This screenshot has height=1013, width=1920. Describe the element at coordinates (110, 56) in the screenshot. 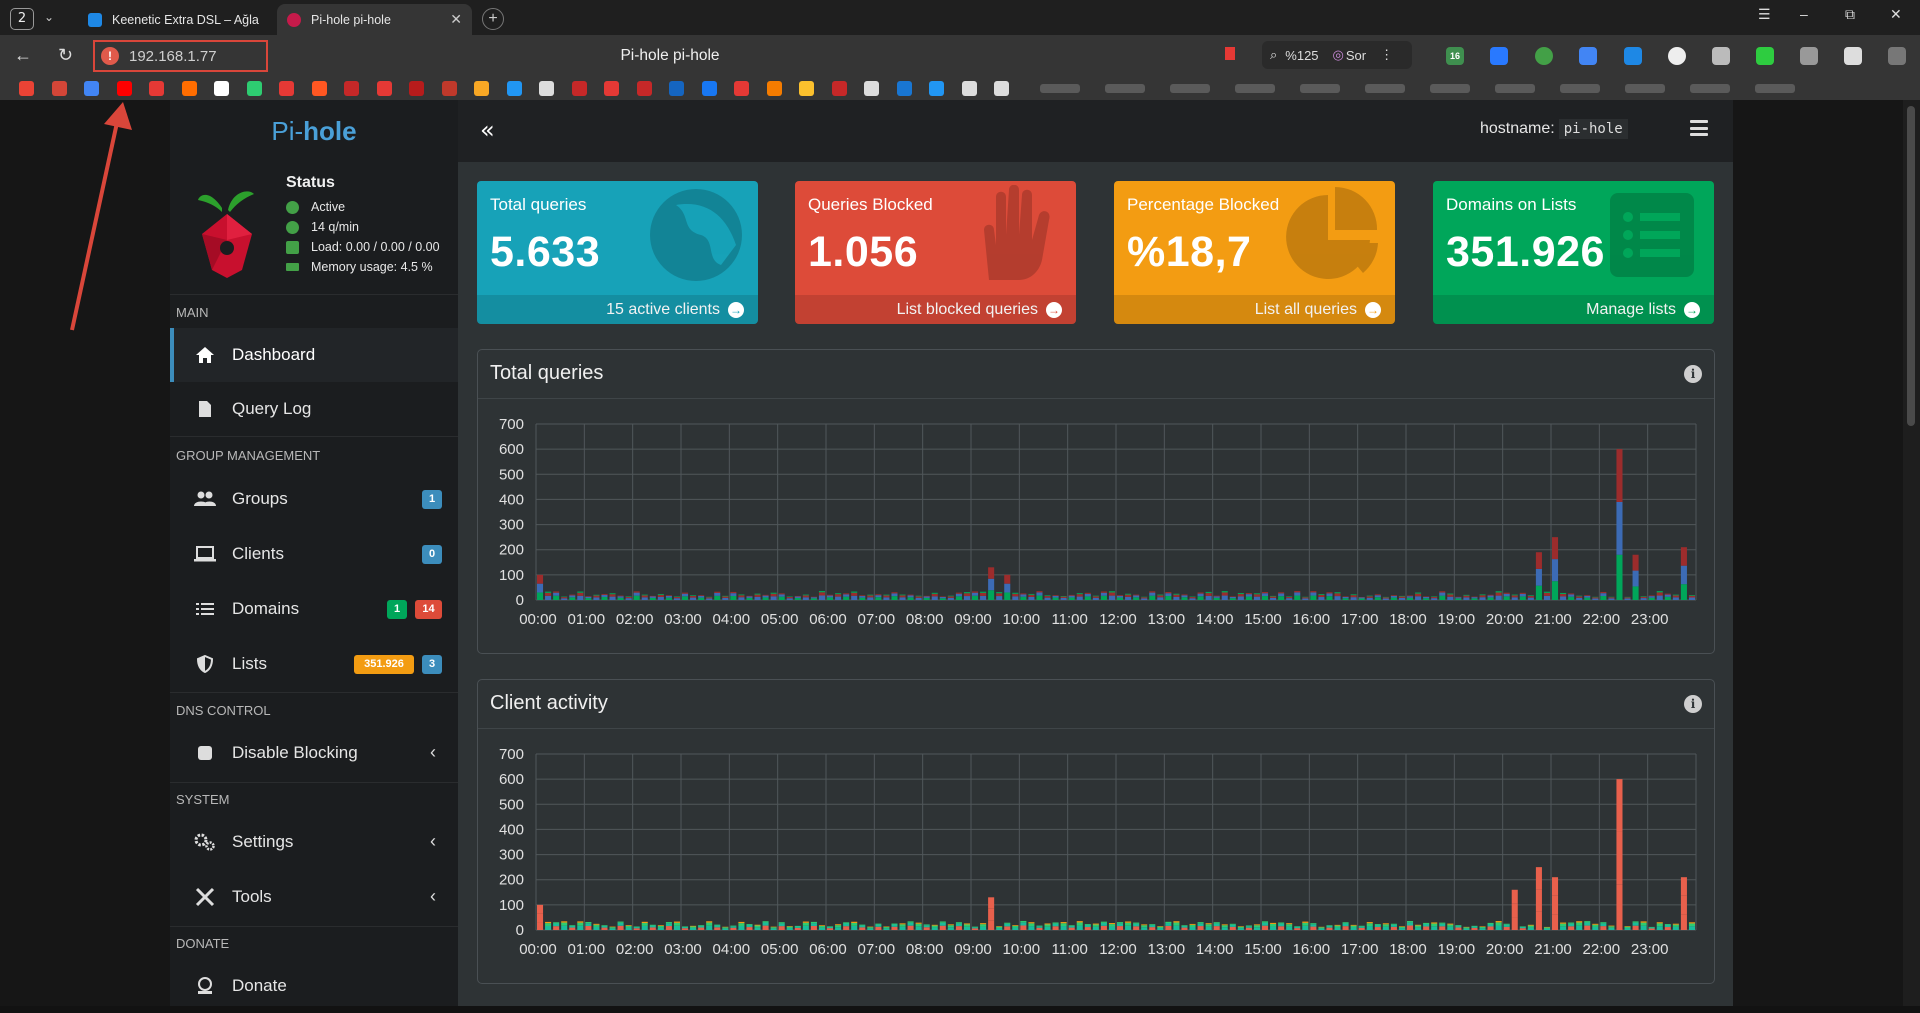

I see `not-secure-warning-icon: !` at that location.